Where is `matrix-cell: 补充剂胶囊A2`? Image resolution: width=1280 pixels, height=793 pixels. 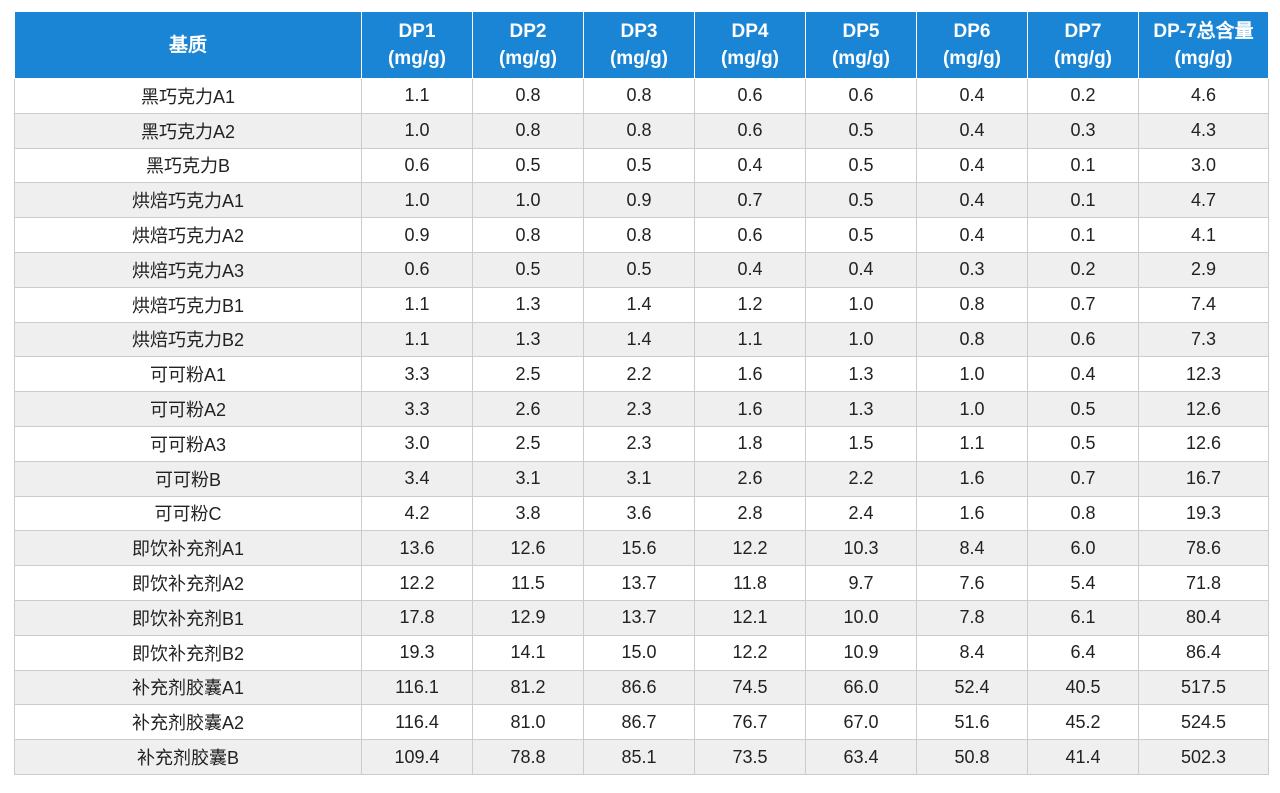 matrix-cell: 补充剂胶囊A2 is located at coordinates (188, 722).